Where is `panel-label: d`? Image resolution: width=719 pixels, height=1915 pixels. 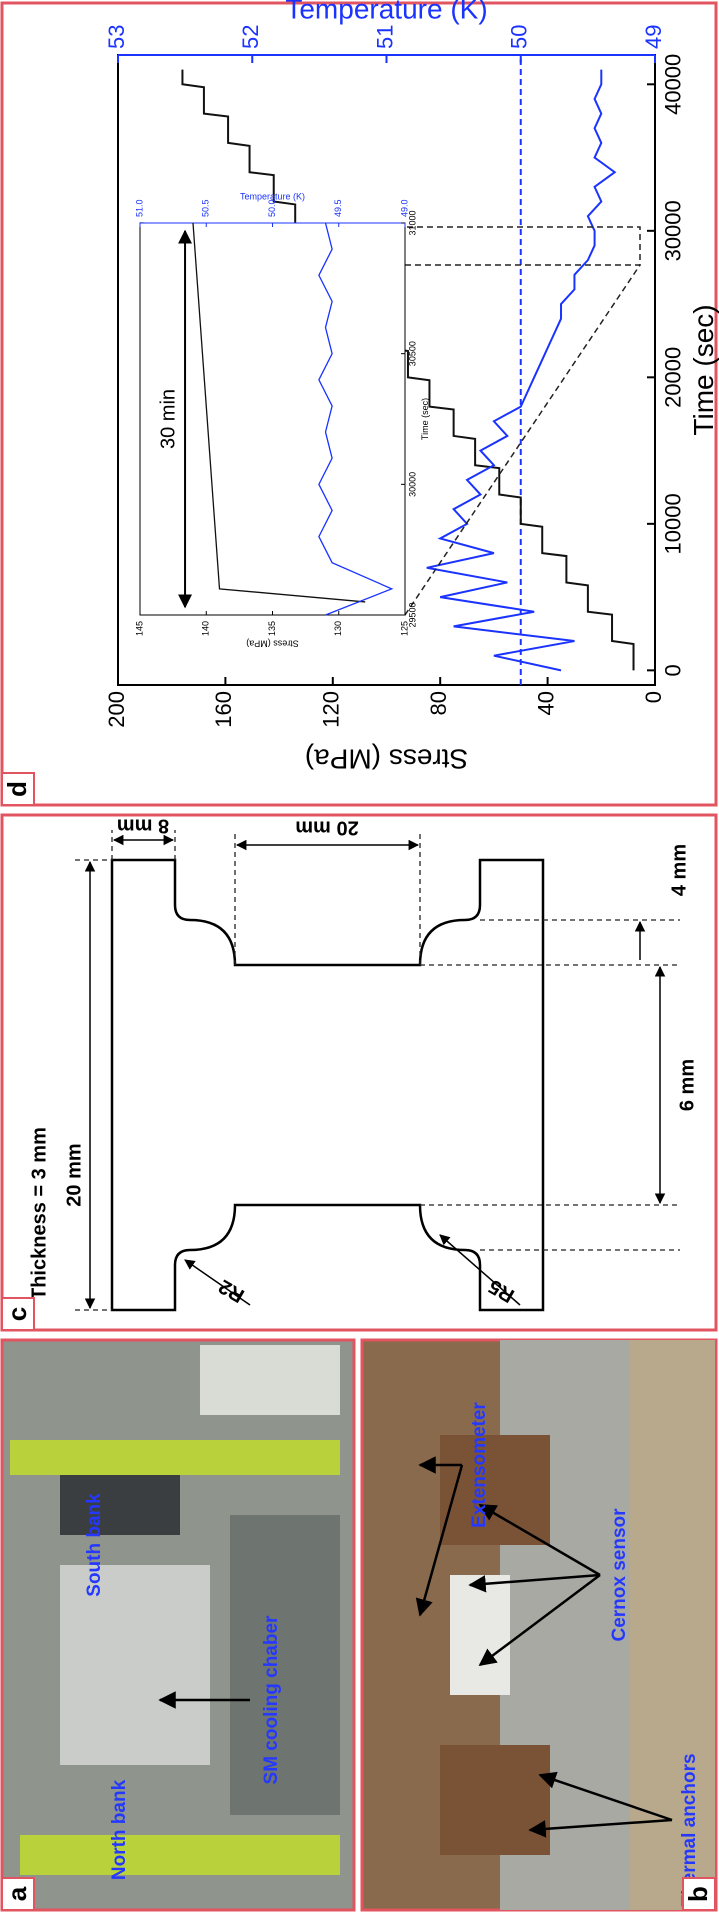
panel-label: d is located at coordinates (17, 789).